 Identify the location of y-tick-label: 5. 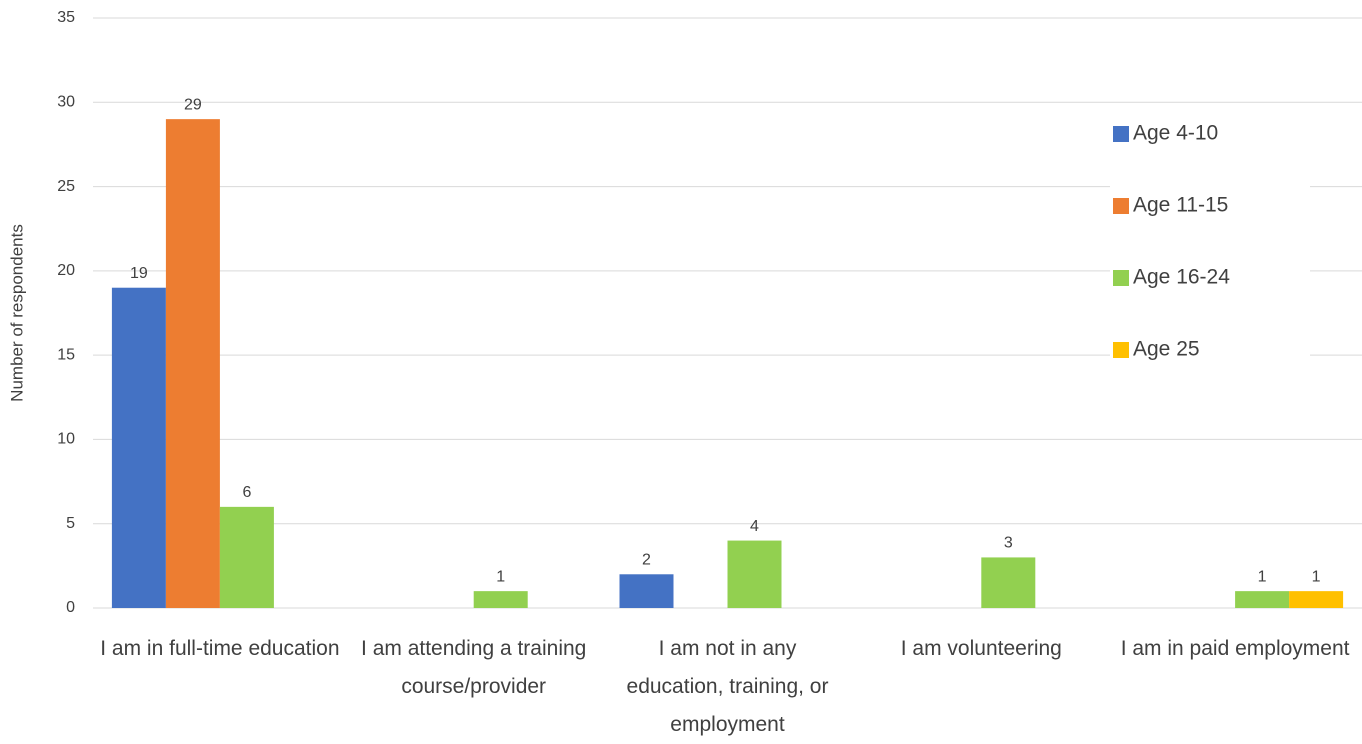
(70, 523).